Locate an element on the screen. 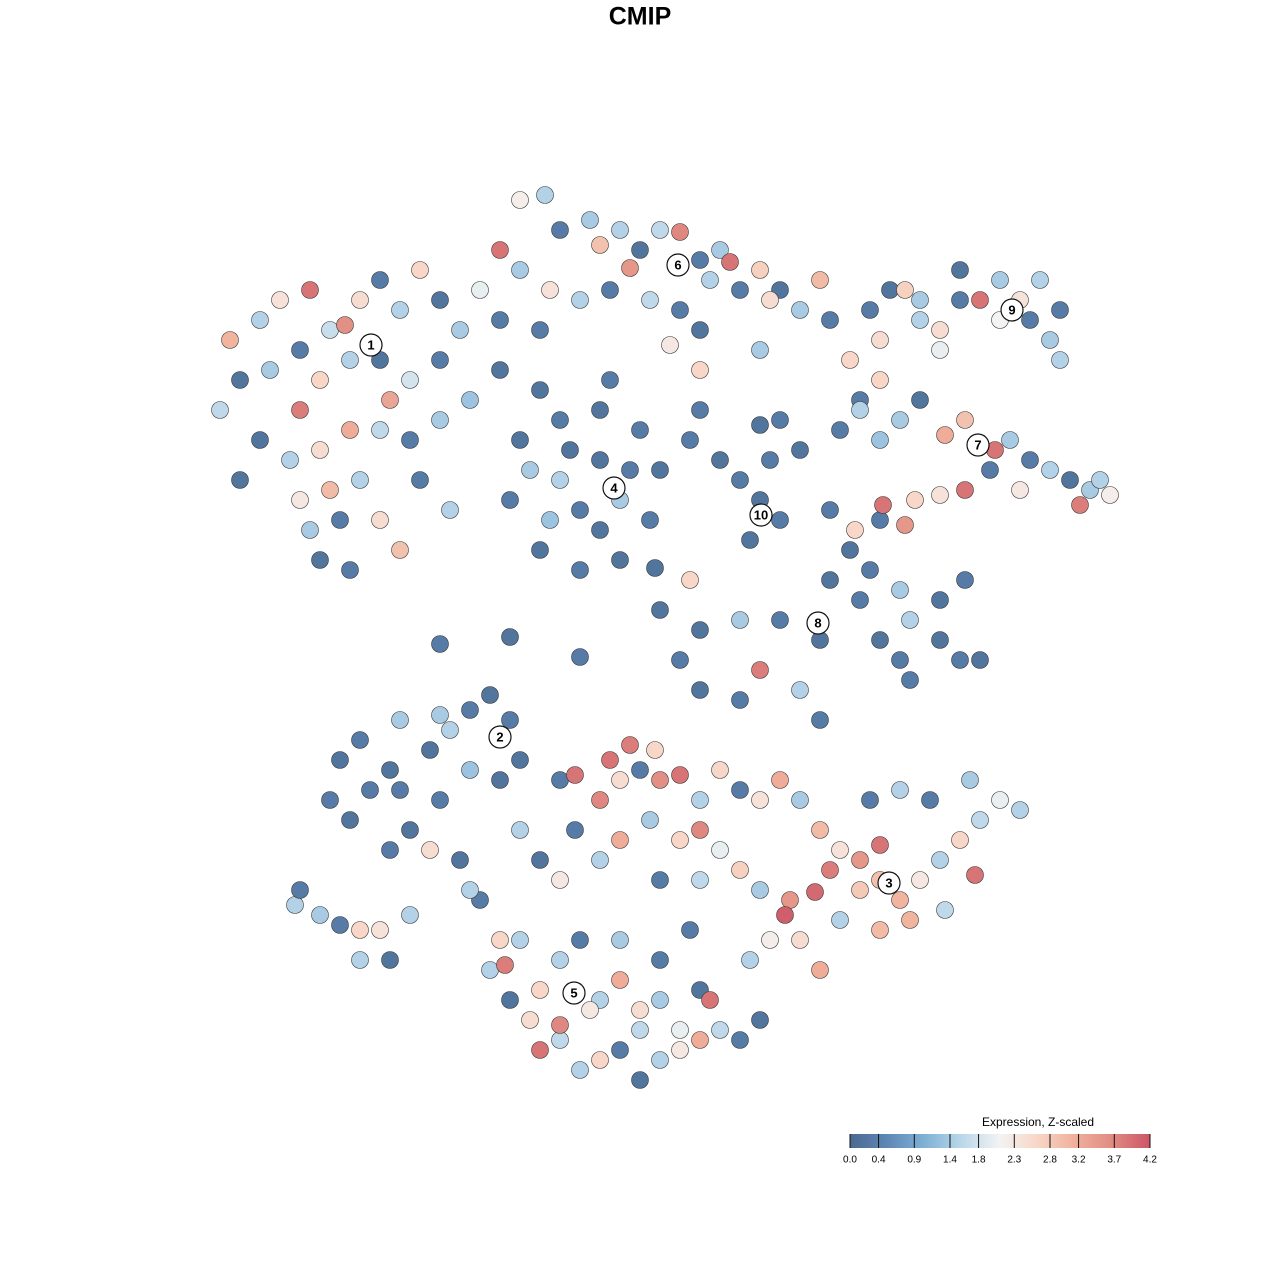  cluster-label: 9 is located at coordinates (1011, 309).